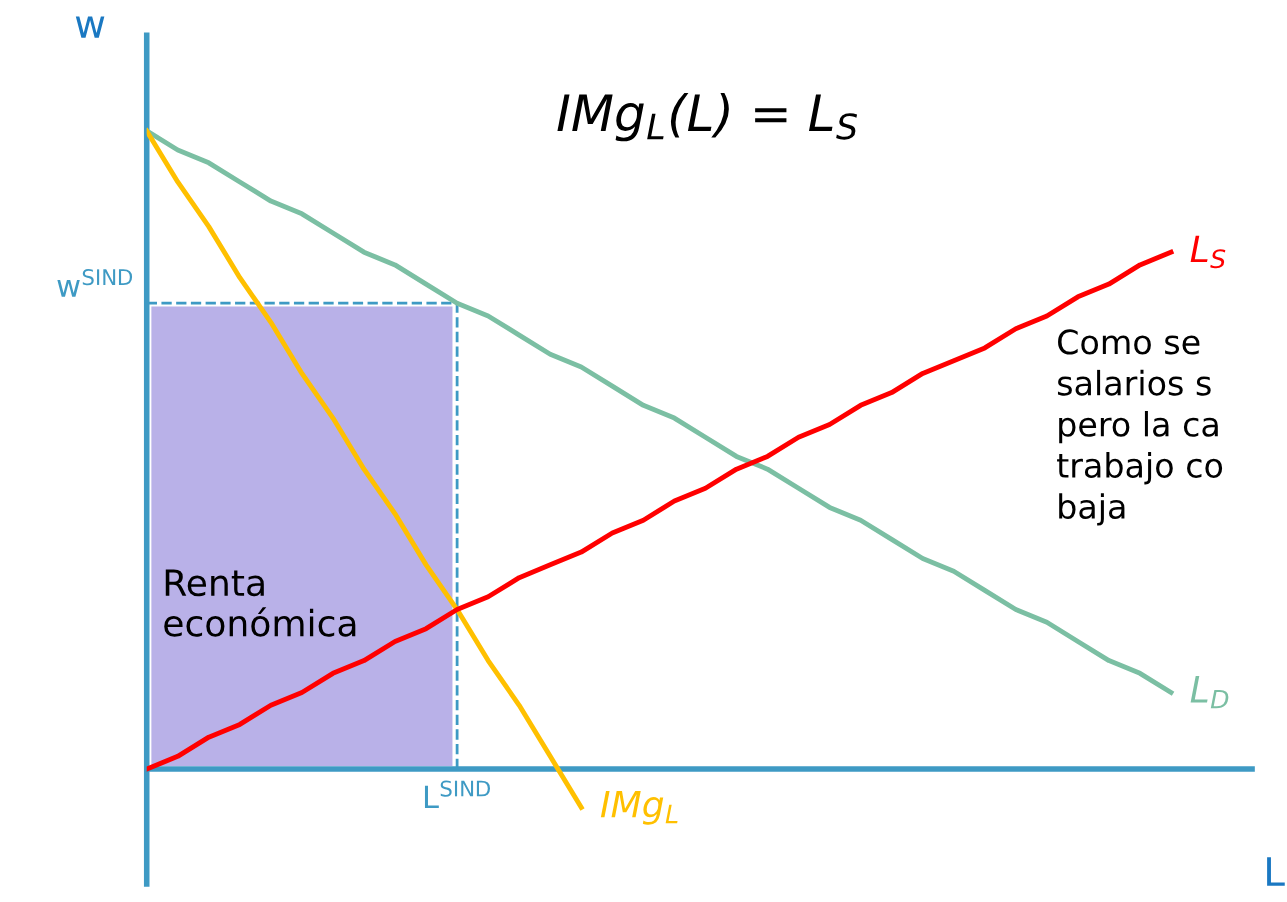  Describe the element at coordinates (1209, 692) in the screenshot. I see `series-label: L$_{D}$` at that location.